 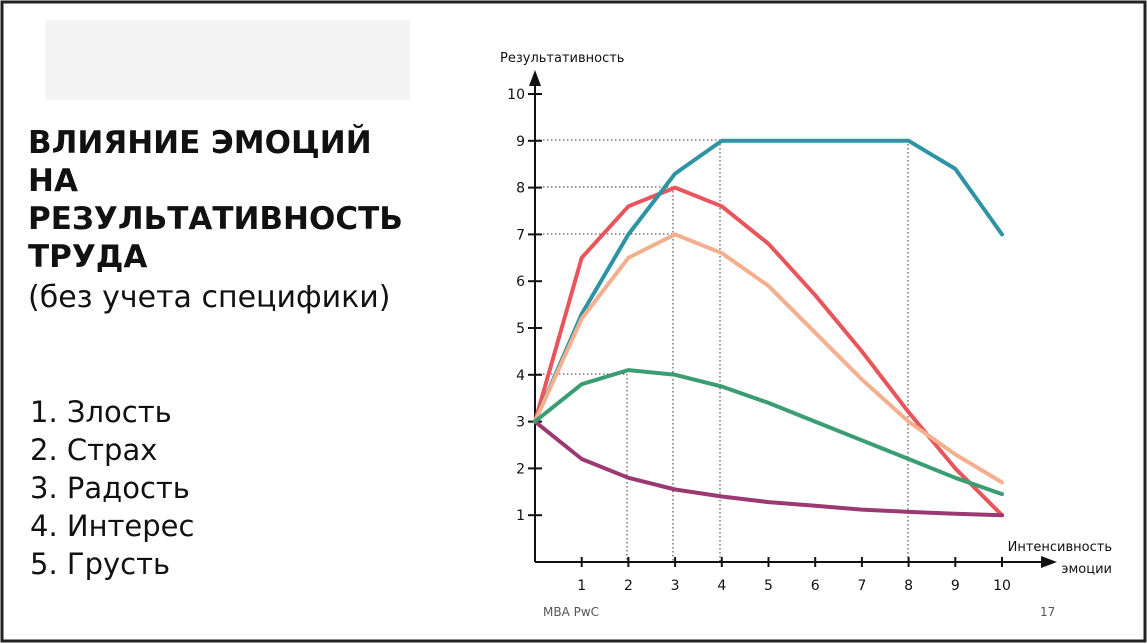 What do you see at coordinates (520, 423) in the screenshot?
I see `y-tick-label: 3` at bounding box center [520, 423].